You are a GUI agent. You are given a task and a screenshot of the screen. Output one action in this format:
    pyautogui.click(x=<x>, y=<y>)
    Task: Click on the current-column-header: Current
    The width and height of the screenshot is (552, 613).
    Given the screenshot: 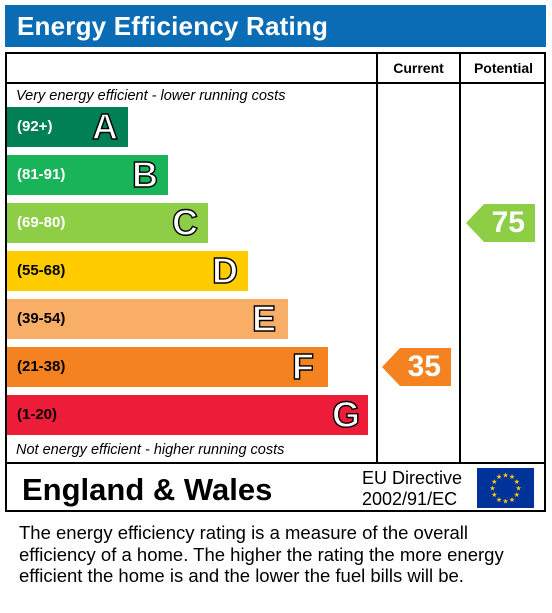 What is the action you would take?
    pyautogui.click(x=418, y=68)
    